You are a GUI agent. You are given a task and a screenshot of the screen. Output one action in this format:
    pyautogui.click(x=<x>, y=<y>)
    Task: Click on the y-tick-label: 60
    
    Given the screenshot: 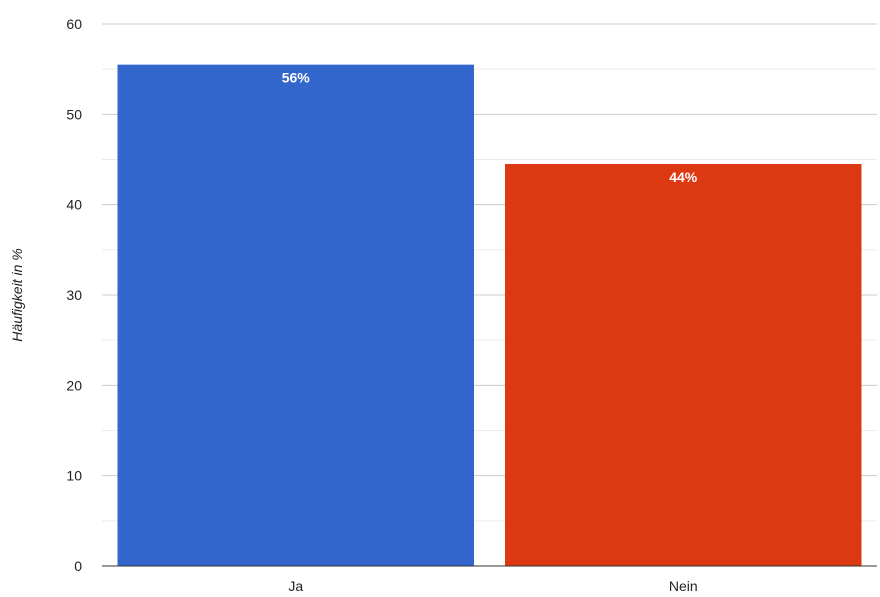 What is the action you would take?
    pyautogui.click(x=74, y=24)
    